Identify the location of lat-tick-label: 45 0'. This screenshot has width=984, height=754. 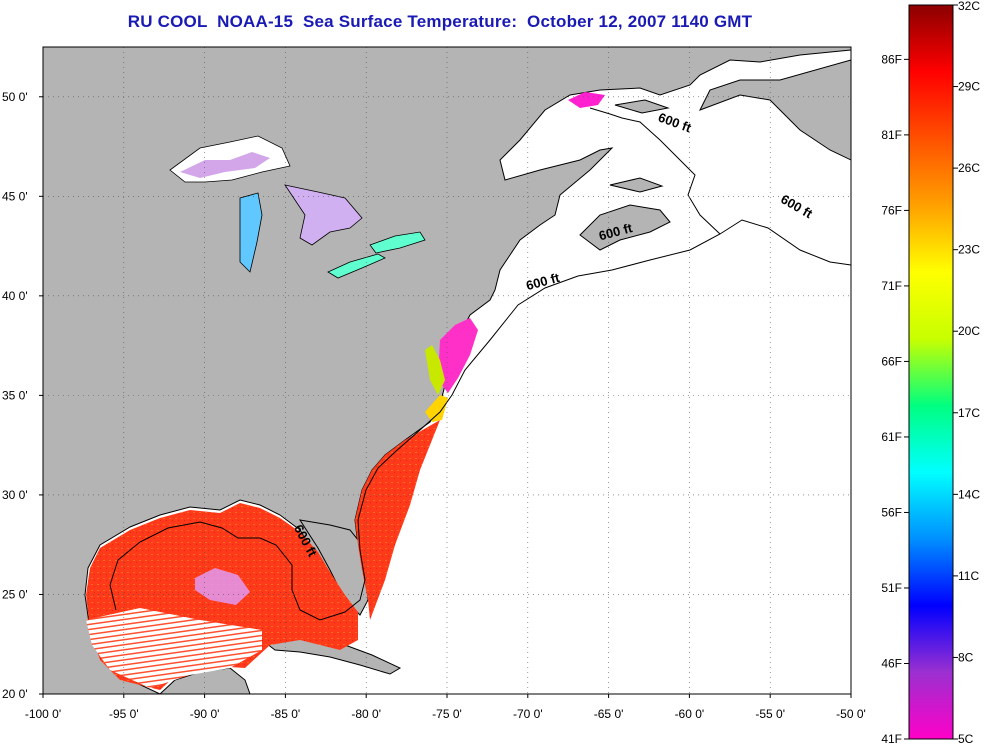
(15, 196).